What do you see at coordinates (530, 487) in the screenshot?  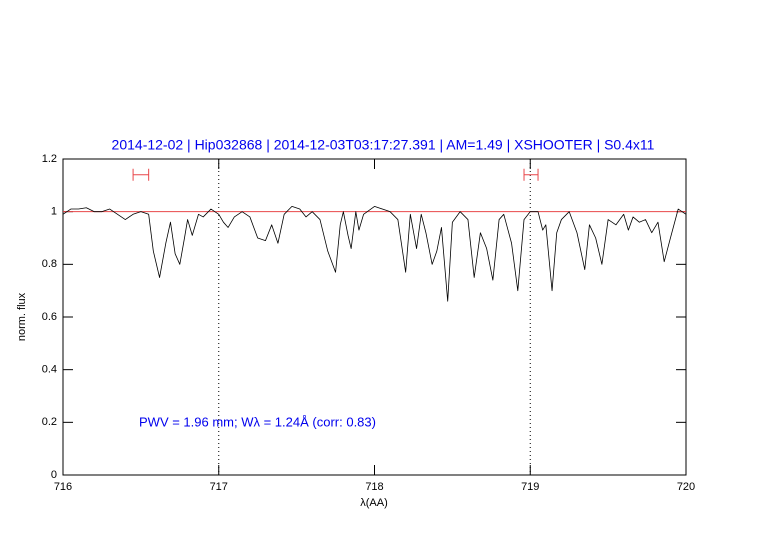 I see `x-tick-label: 719` at bounding box center [530, 487].